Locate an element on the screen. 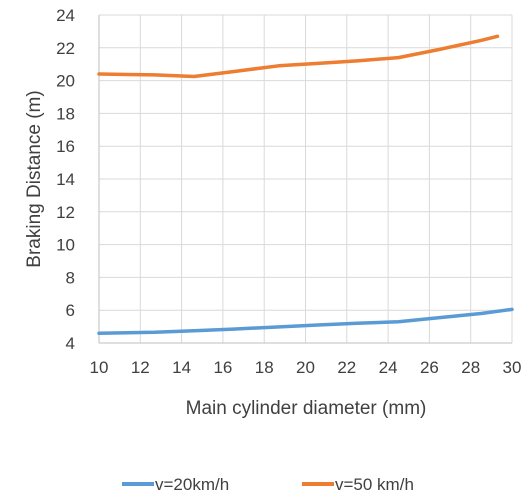 The image size is (529, 493). x-tick-label: 26 is located at coordinates (429, 367).